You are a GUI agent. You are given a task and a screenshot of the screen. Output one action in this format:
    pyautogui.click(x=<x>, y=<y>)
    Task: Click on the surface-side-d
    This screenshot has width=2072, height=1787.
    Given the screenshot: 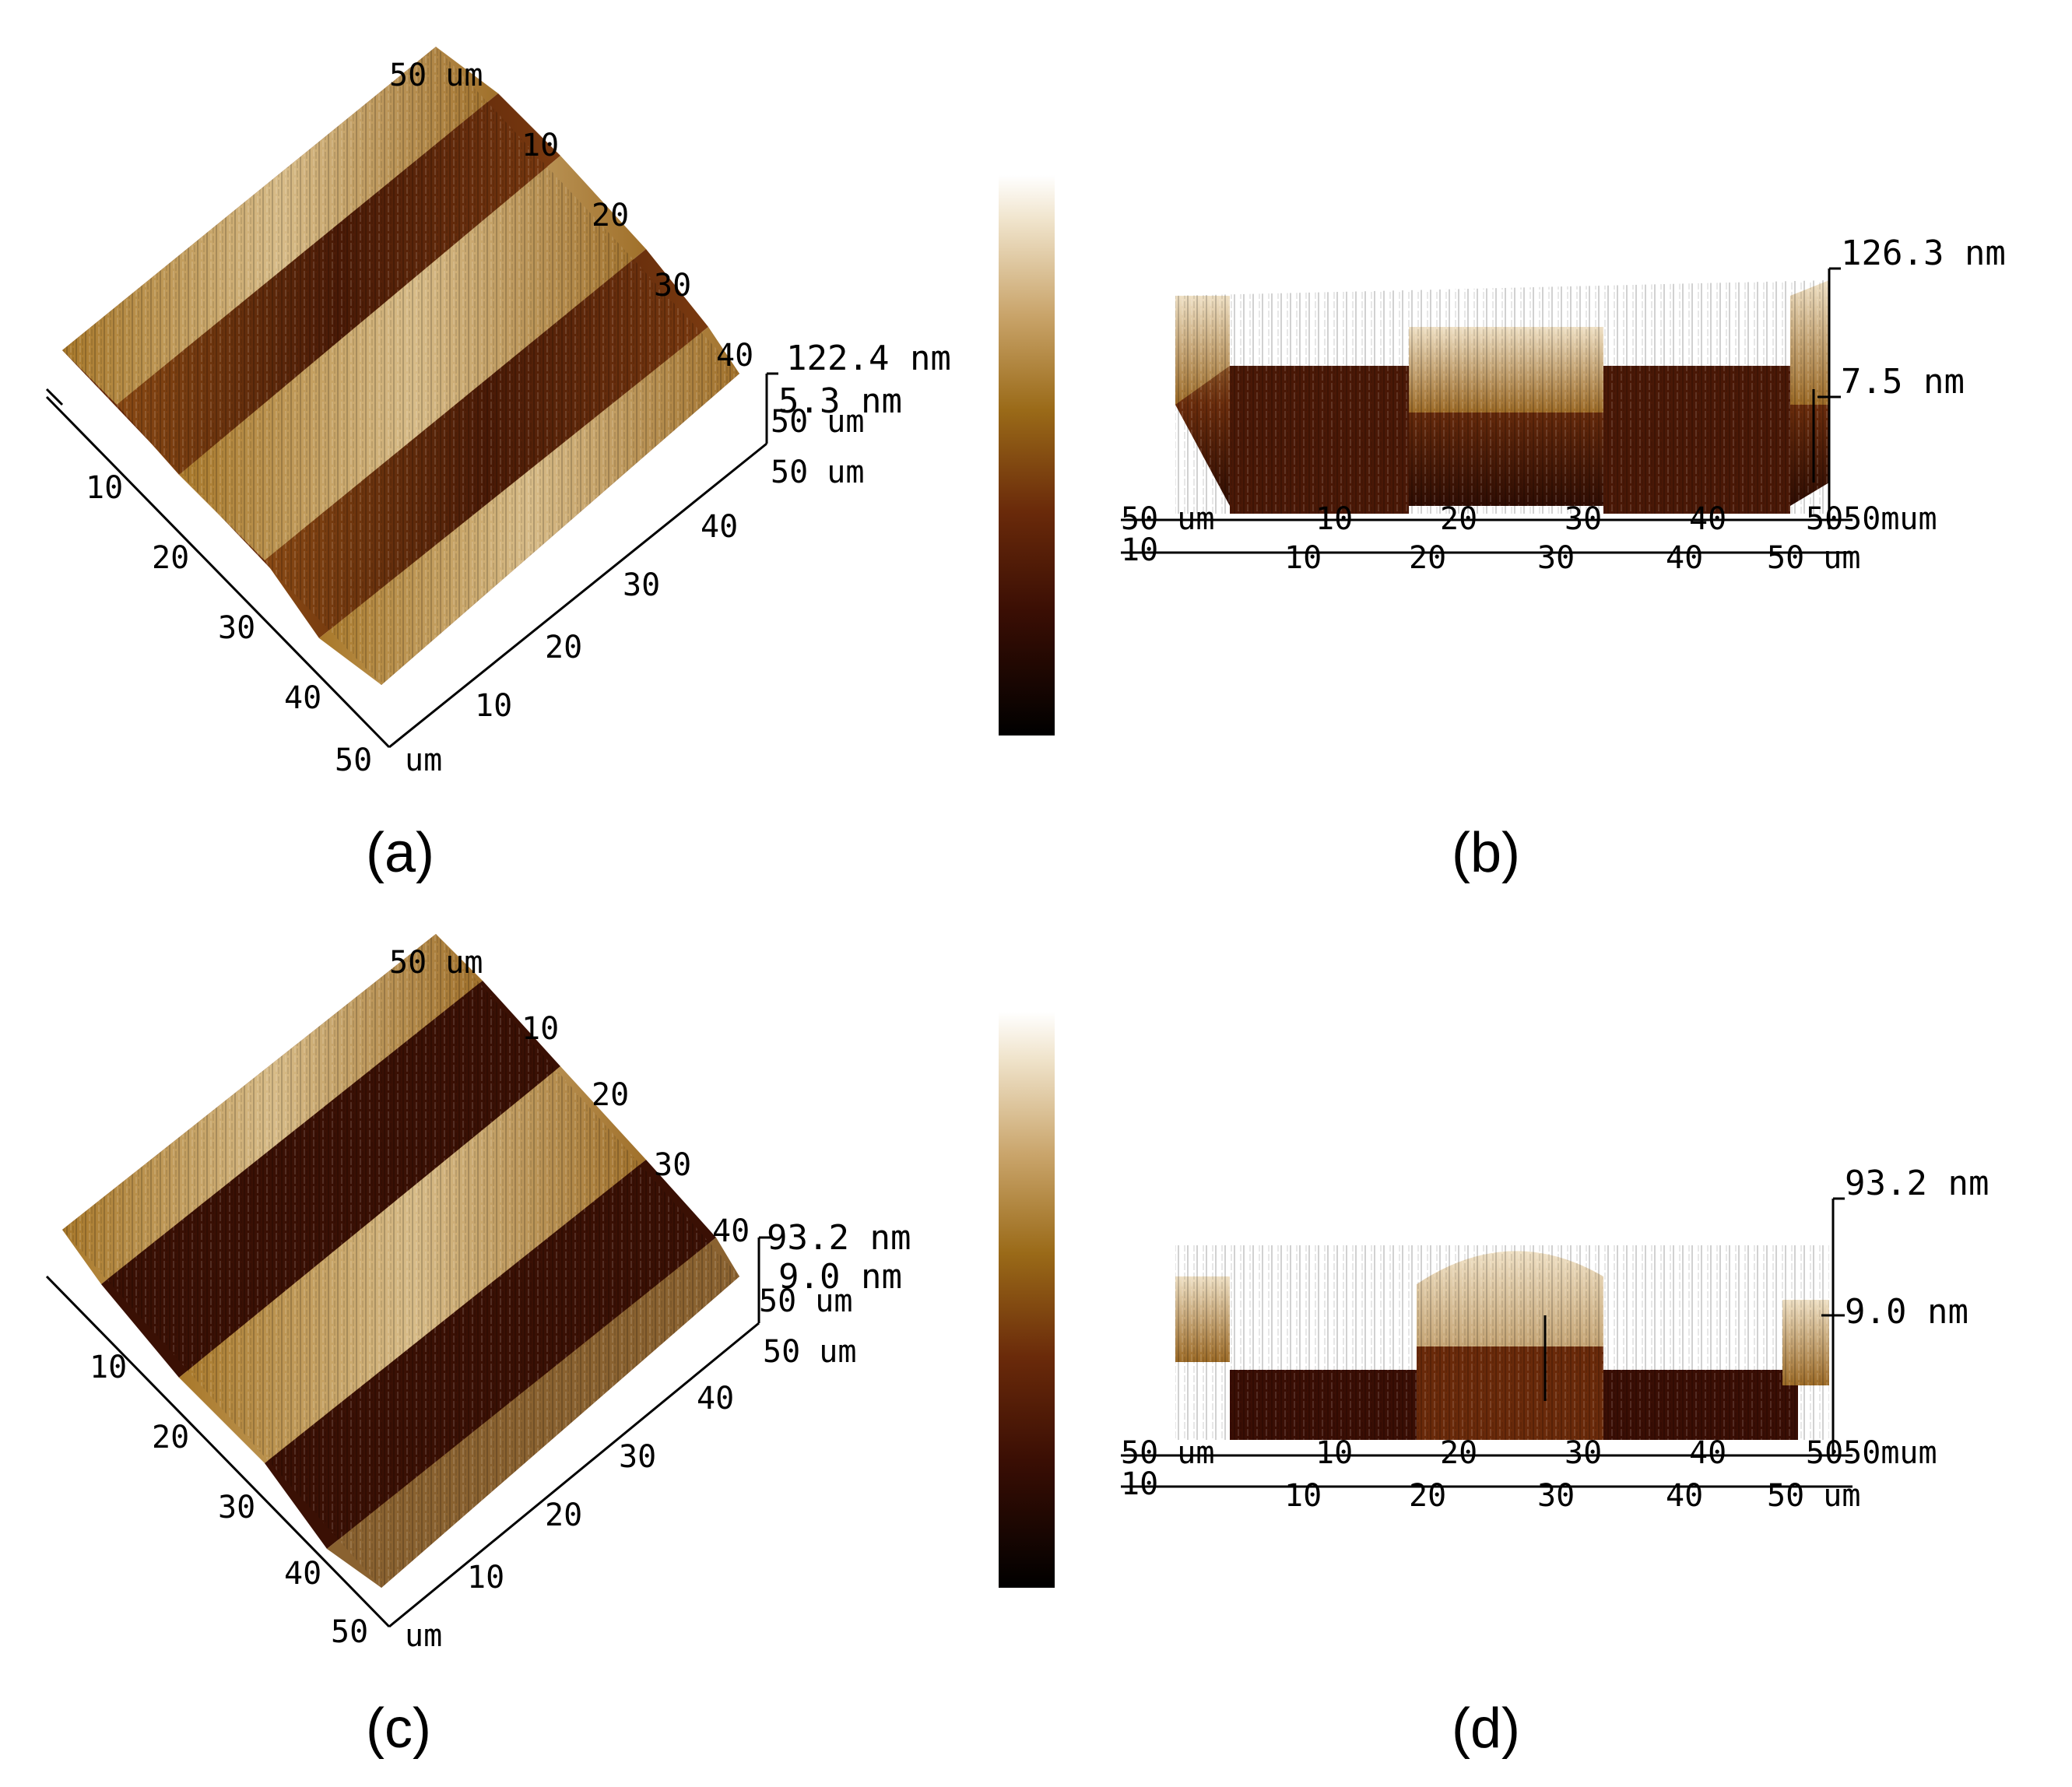 What is the action you would take?
    pyautogui.click(x=1502, y=1342)
    